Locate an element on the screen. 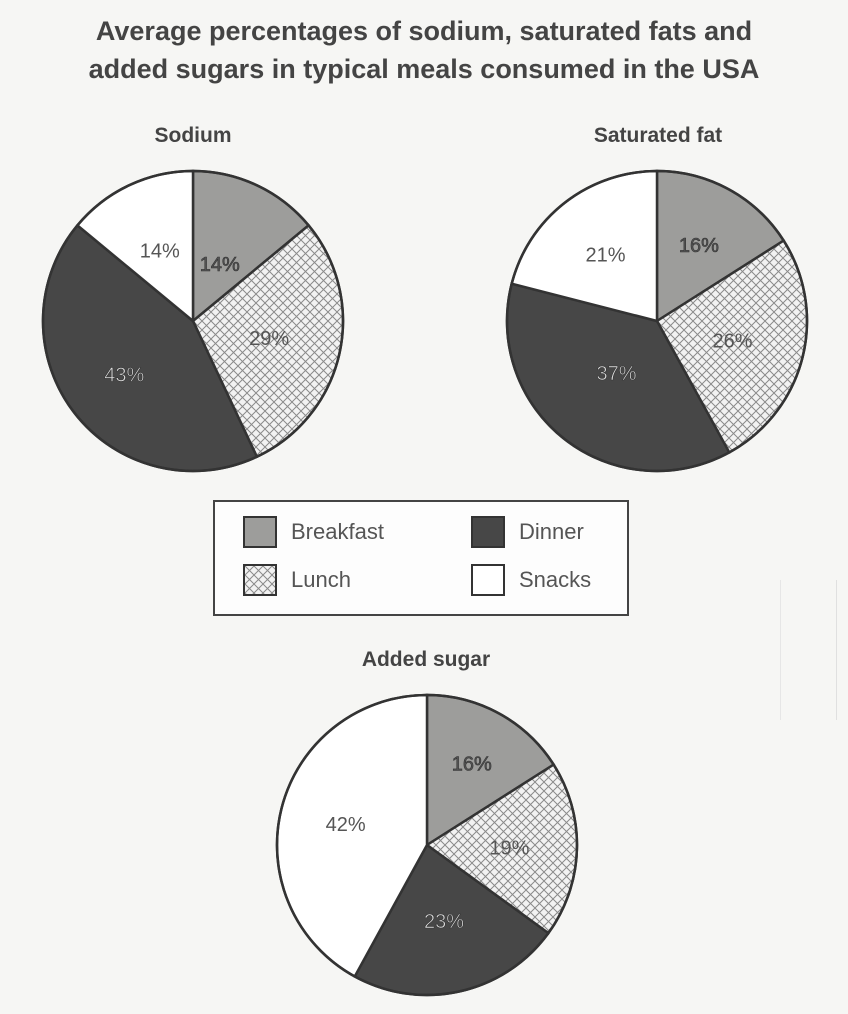 The height and width of the screenshot is (1014, 848). pie-label-snacks: 42% is located at coordinates (346, 825).